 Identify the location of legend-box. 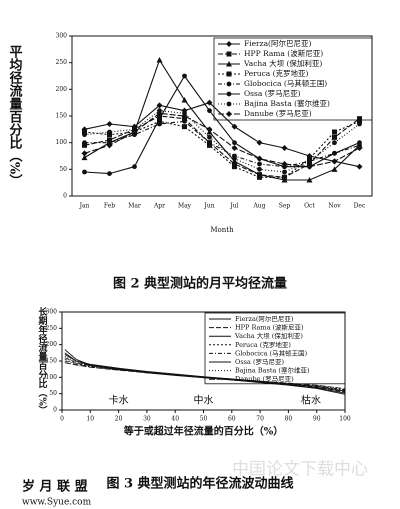
(275, 348).